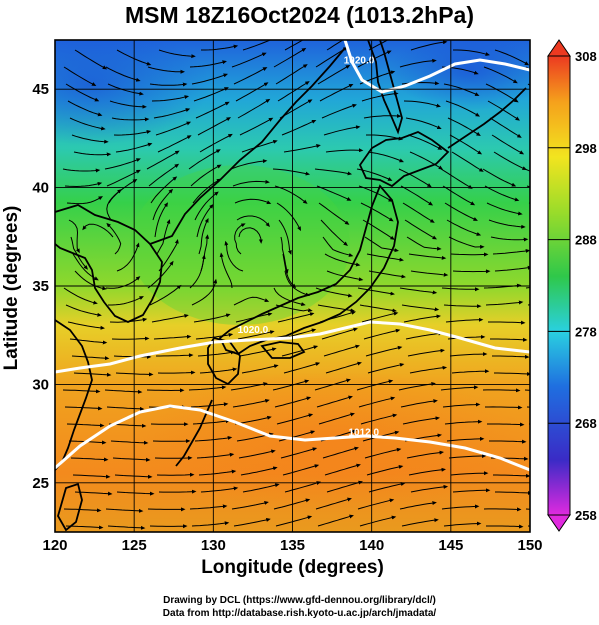 This screenshot has width=599, height=625. I want to click on x-tick-label: 140, so click(371, 545).